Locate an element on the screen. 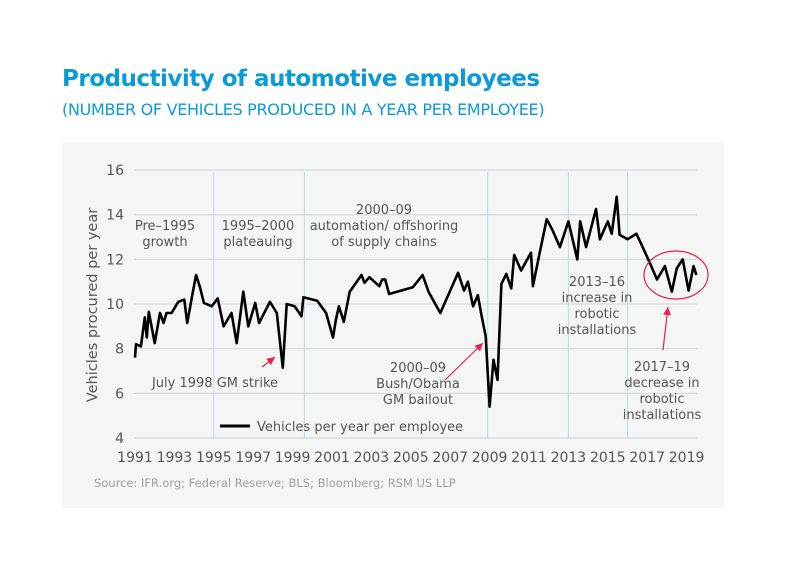  y-tick-label: 14 is located at coordinates (115, 216).